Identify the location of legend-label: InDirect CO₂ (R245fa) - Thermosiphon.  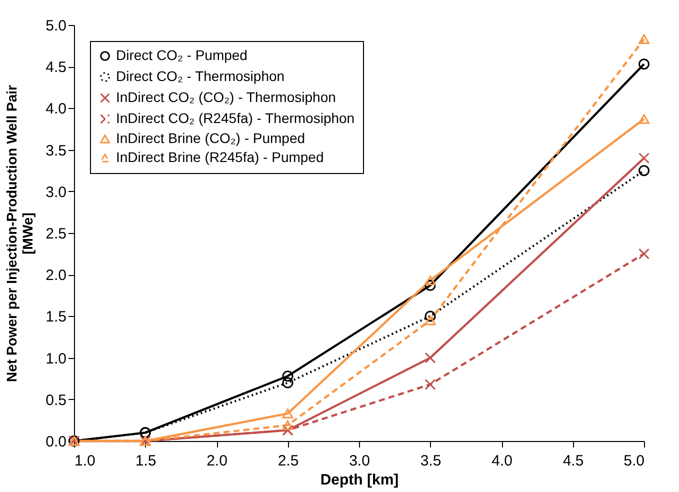
(235, 118).